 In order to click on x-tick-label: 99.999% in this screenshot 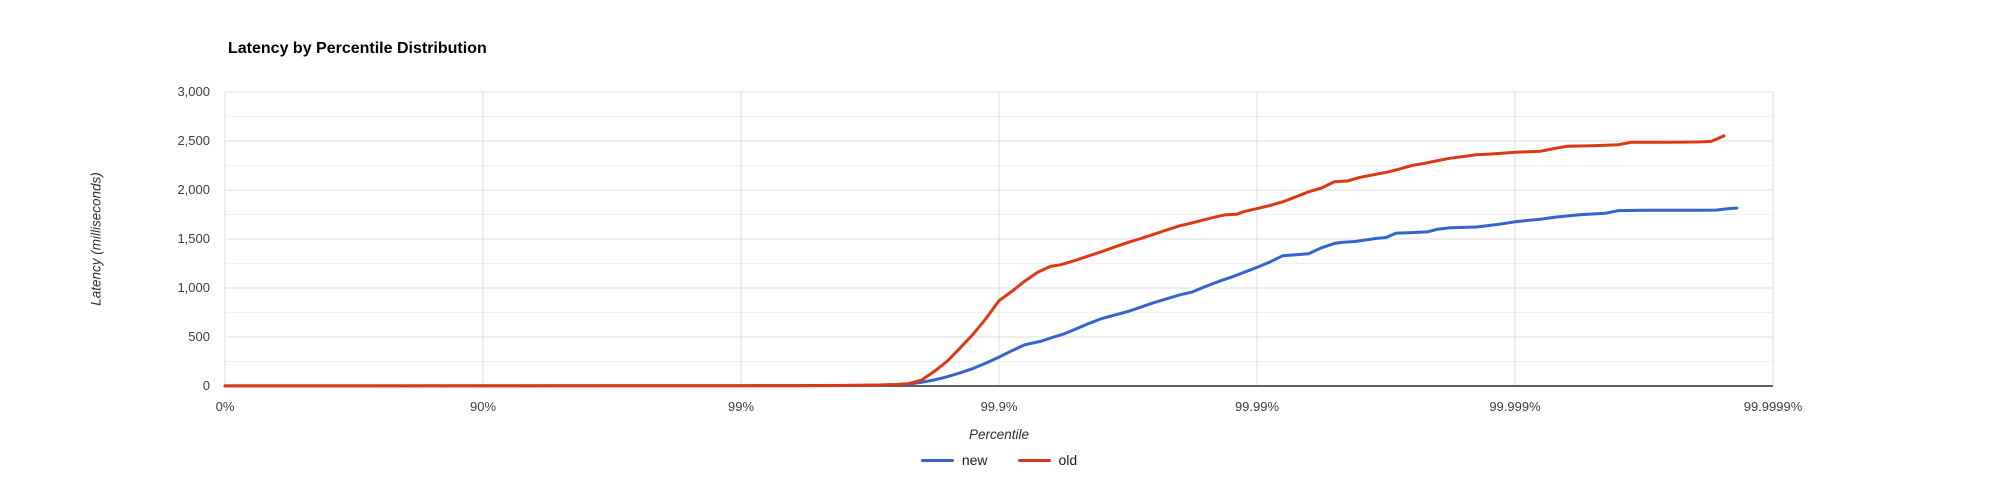, I will do `click(1515, 406)`.